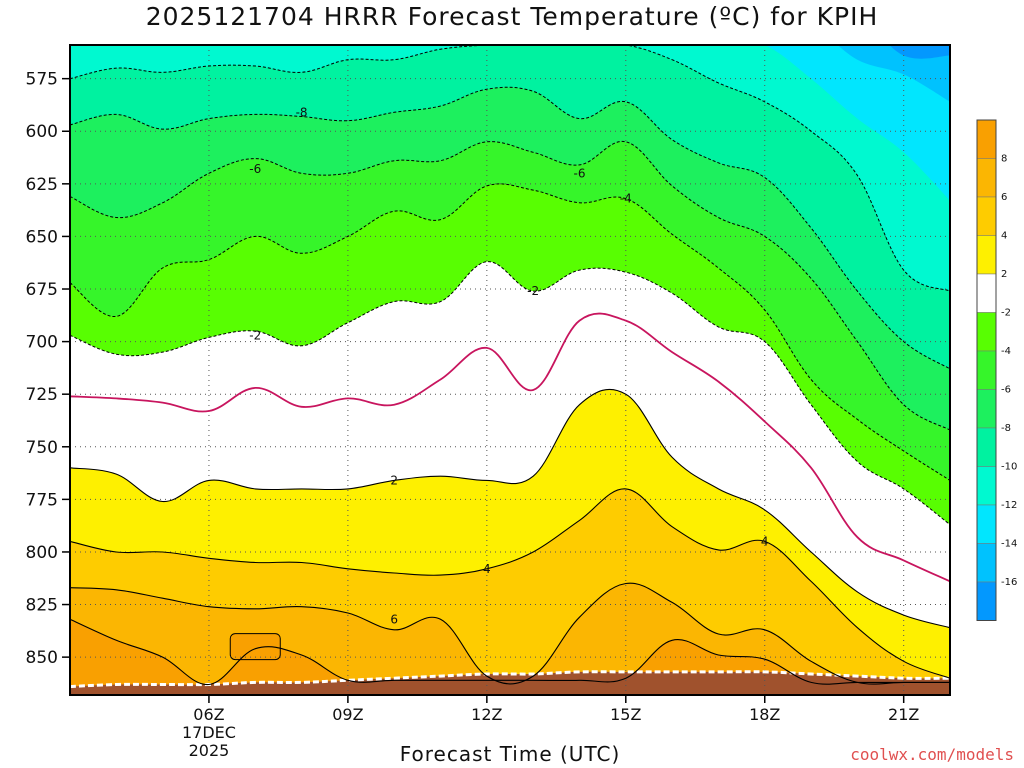 The width and height of the screenshot is (1024, 768). What do you see at coordinates (487, 569) in the screenshot?
I see `contour-label-7: 4` at bounding box center [487, 569].